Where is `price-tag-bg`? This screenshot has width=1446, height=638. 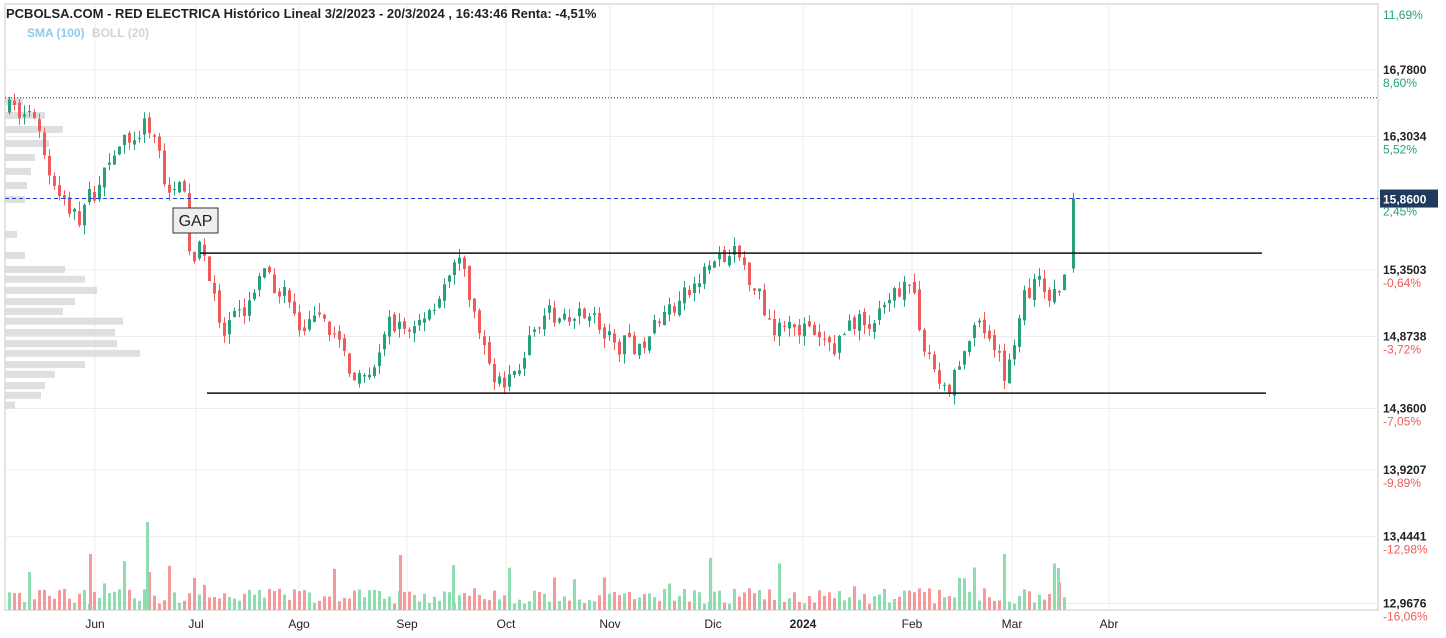
price-tag-bg is located at coordinates (1409, 198).